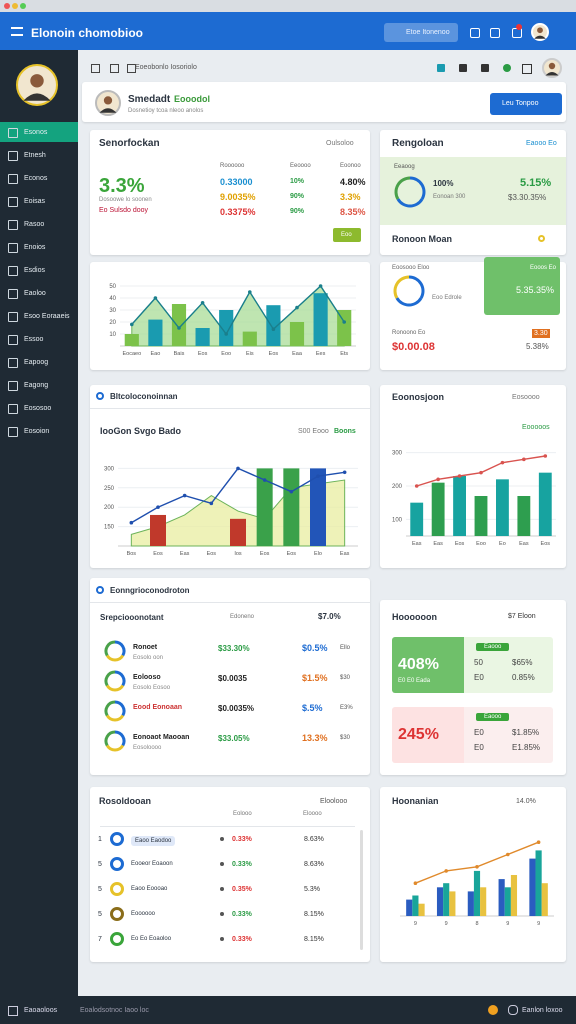  I want to click on stat-sub: Eoo Edrole, so click(447, 298).